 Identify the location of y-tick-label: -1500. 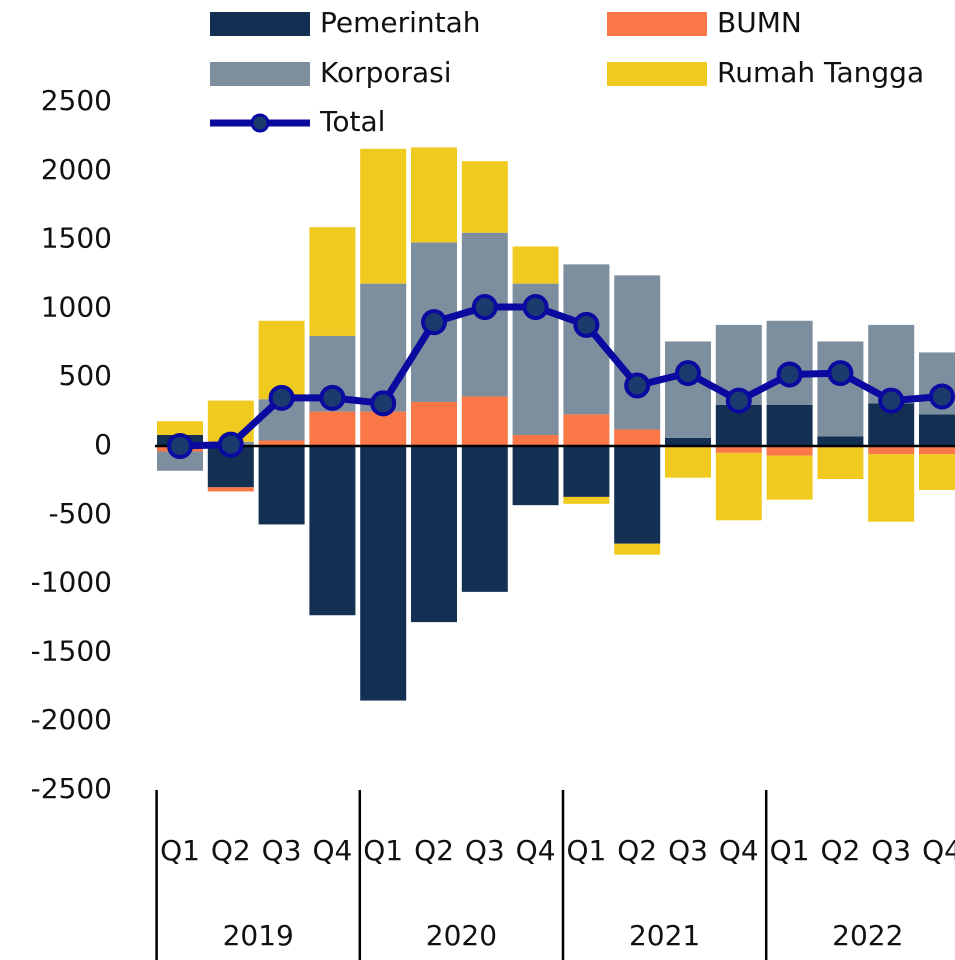
(71, 650).